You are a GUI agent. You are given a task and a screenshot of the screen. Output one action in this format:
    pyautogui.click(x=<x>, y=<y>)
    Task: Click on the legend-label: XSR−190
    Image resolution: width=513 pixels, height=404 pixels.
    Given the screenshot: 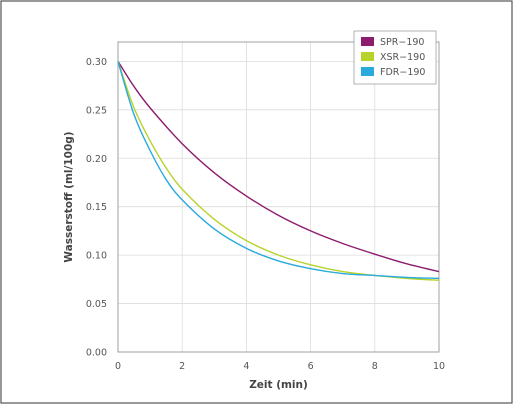 What is the action you would take?
    pyautogui.click(x=402, y=57)
    